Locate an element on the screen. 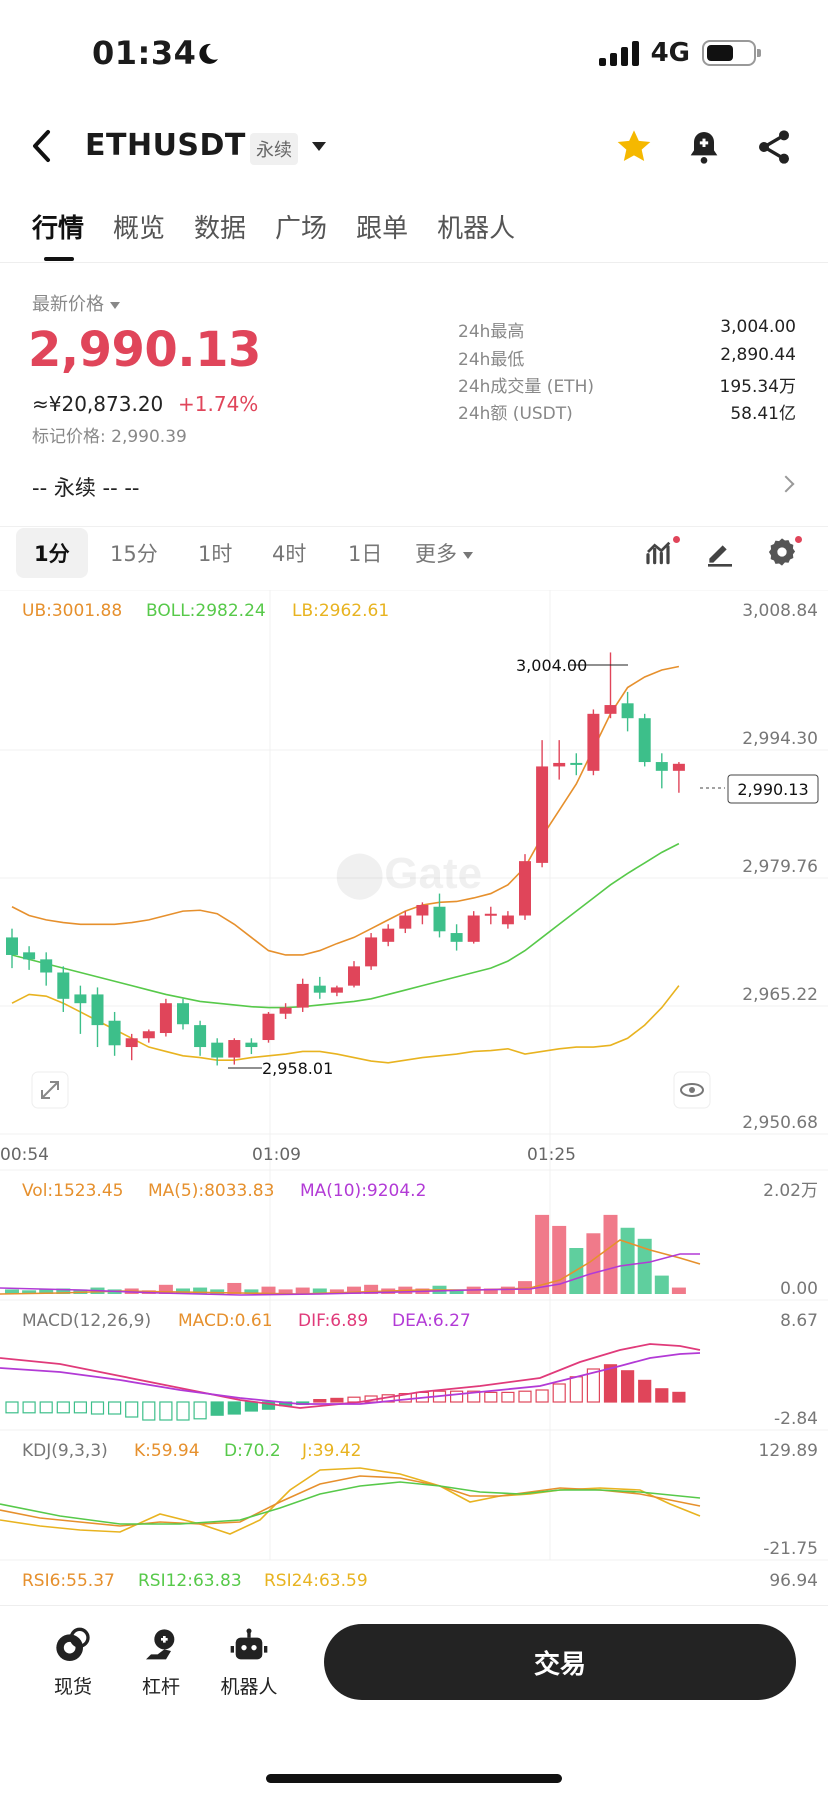 The width and height of the screenshot is (828, 1795). high-label: 3,004.00 is located at coordinates (551, 665).